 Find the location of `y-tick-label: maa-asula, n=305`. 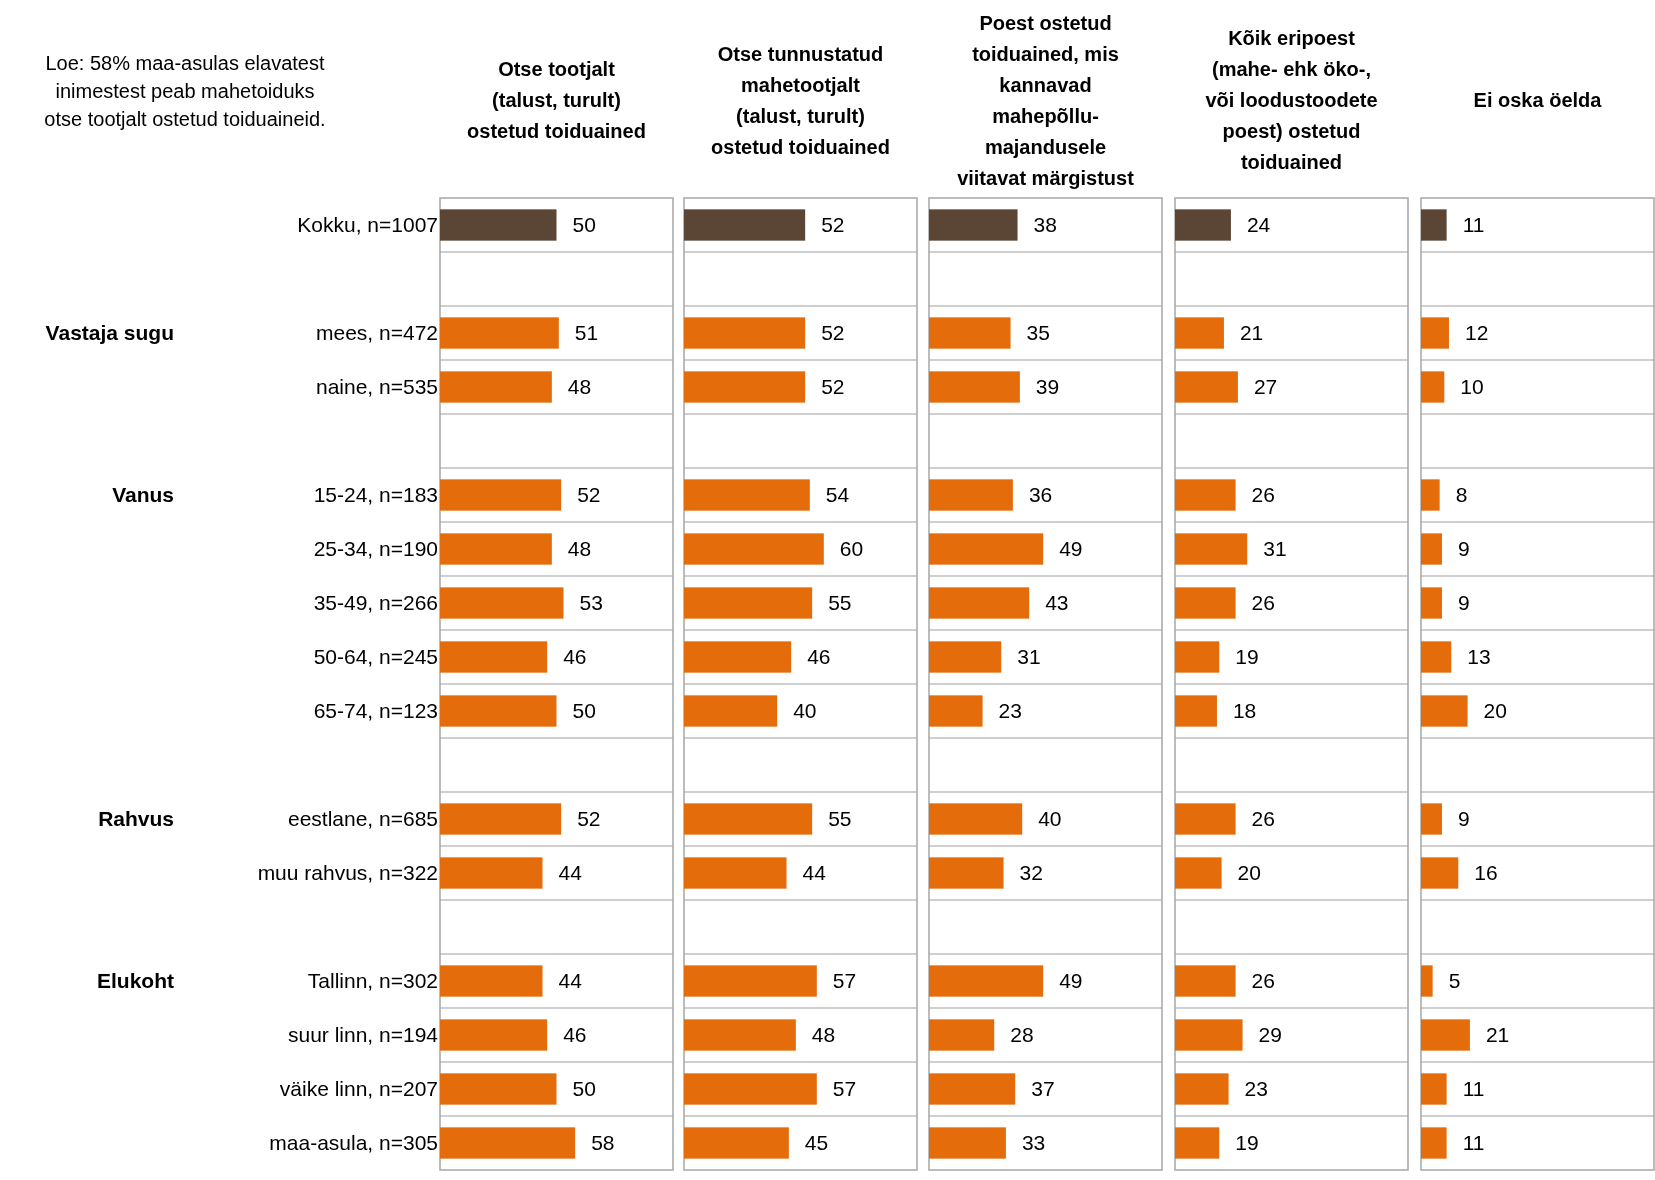

y-tick-label: maa-asula, n=305 is located at coordinates (353, 1142).